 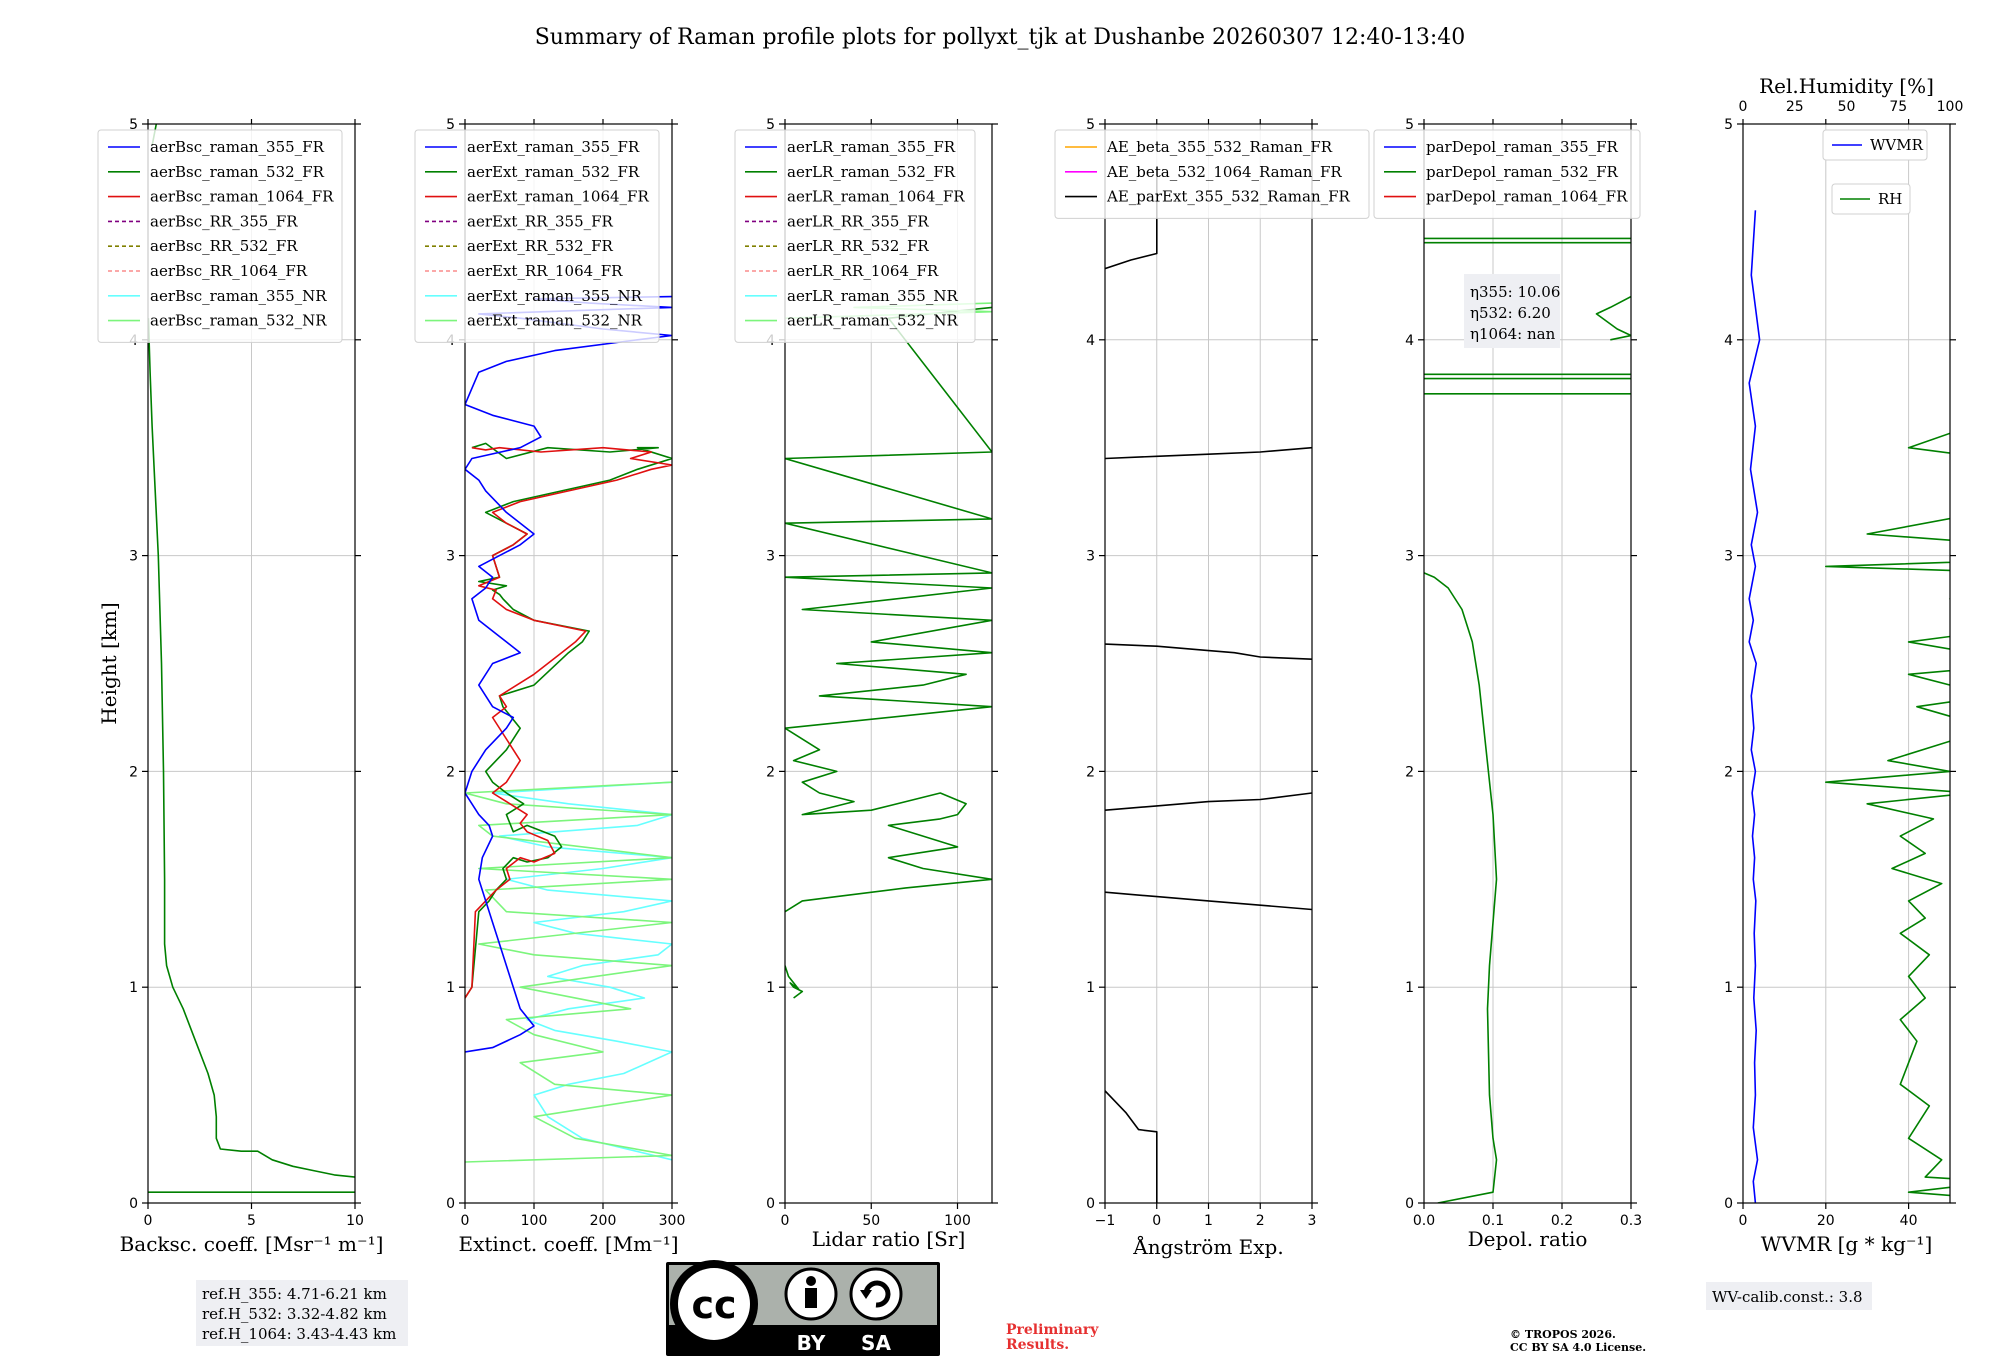 I want to click on legend-label: aerBsc_RR_1064_FR, so click(x=229, y=271).